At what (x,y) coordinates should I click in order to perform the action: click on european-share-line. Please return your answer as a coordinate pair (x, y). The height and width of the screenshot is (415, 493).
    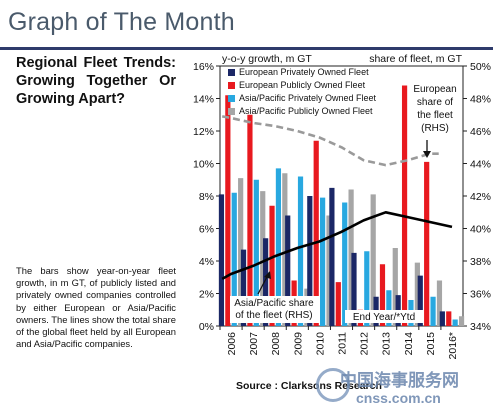
    Looking at the image, I should click on (330, 141).